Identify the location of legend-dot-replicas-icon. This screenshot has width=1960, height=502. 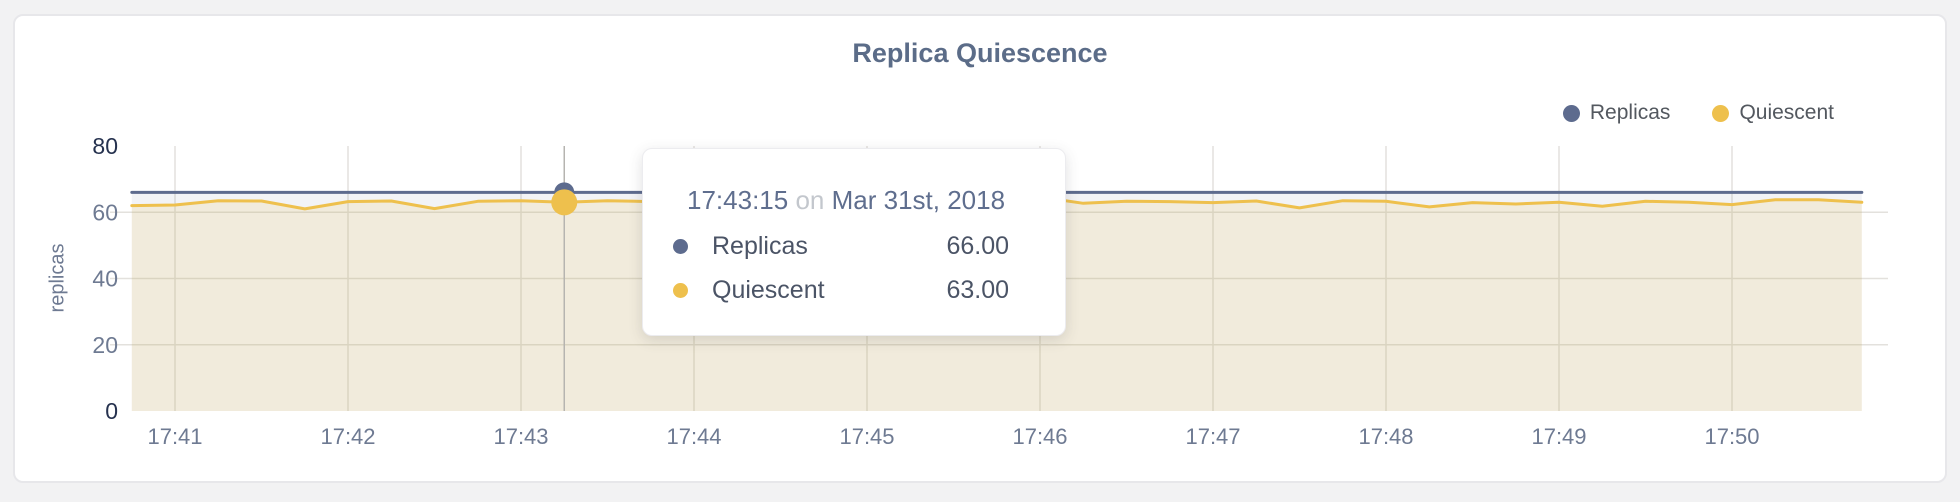
(1571, 113).